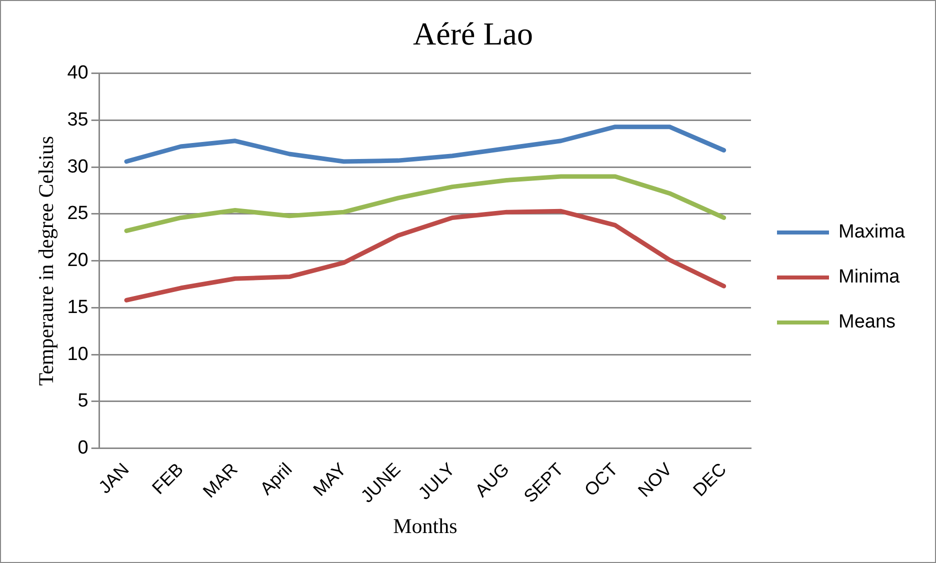 Image resolution: width=936 pixels, height=563 pixels. Describe the element at coordinates (83, 401) in the screenshot. I see `y-tick-label: 5` at that location.